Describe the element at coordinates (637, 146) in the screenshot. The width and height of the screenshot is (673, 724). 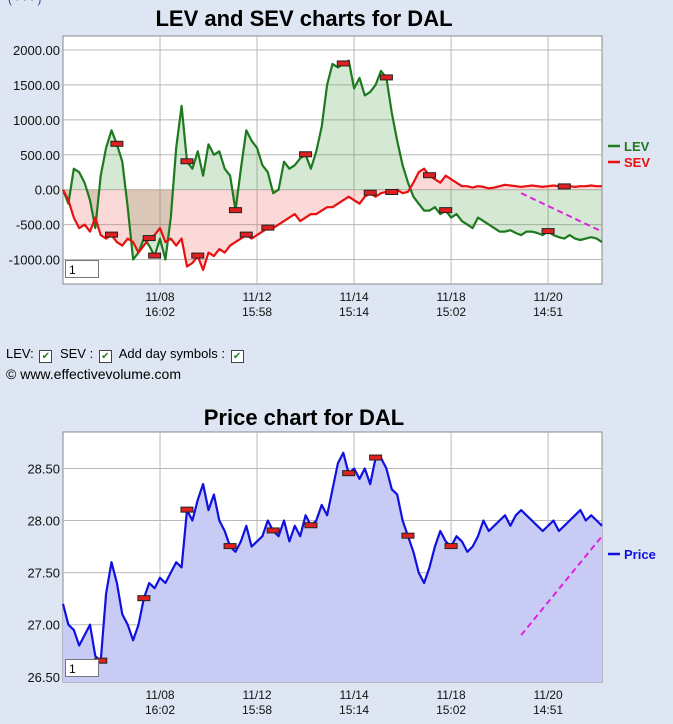
I see `legend-label-lev: LEV` at that location.